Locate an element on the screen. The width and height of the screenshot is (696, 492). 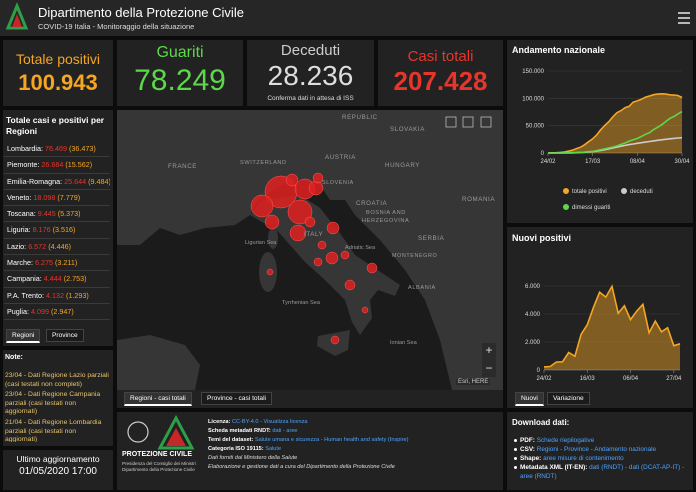
stat-label: Guariti is located at coordinates (180, 53).